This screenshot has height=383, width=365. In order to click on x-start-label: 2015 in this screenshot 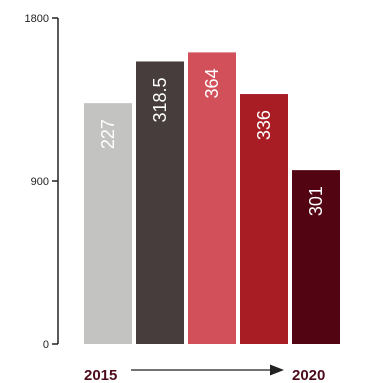, I will do `click(100, 375)`.